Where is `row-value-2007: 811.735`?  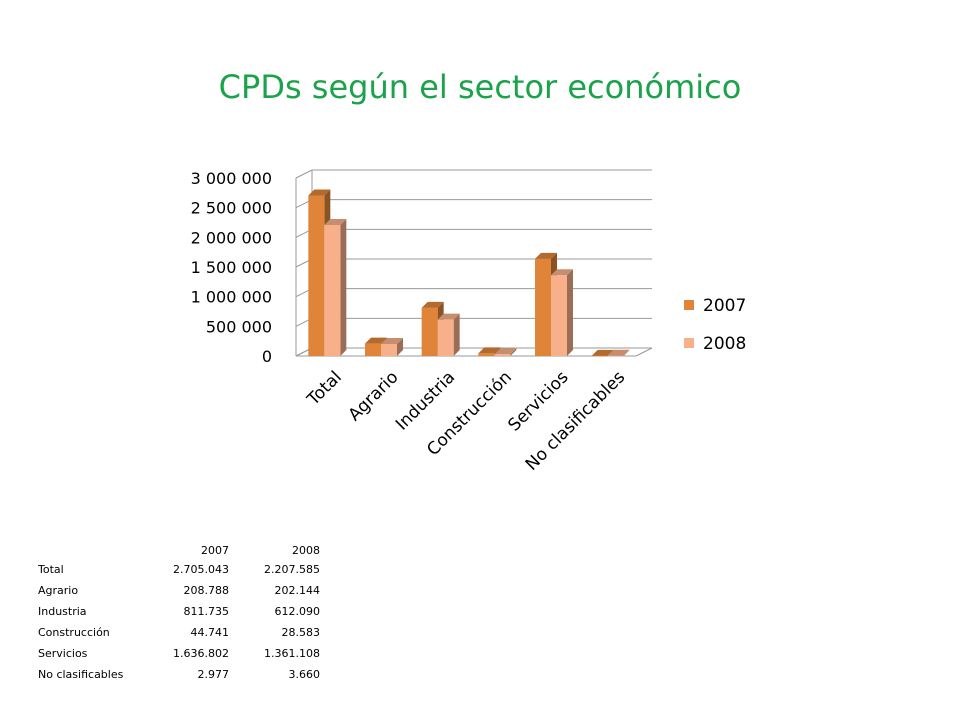
row-value-2007: 811.735 is located at coordinates (206, 611).